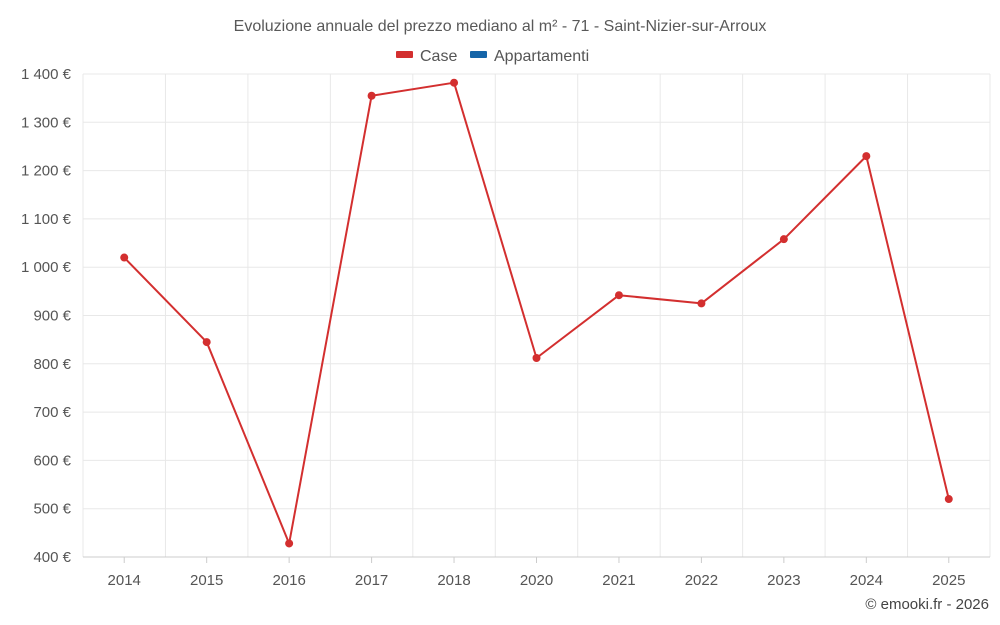  What do you see at coordinates (492, 56) in the screenshot?
I see `legend: Case Appartamenti` at bounding box center [492, 56].